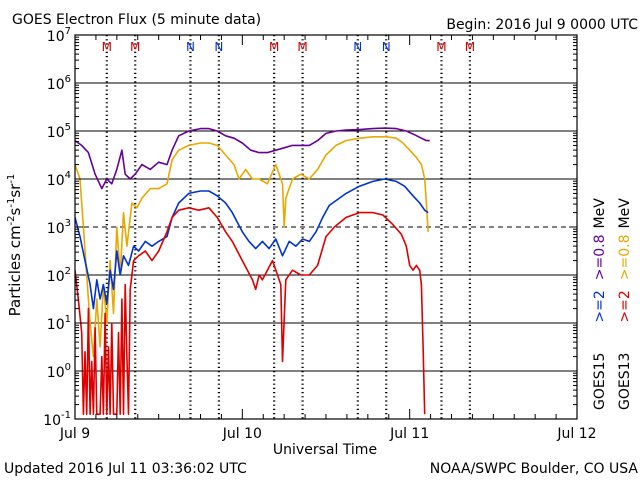 This screenshot has width=640, height=480. What do you see at coordinates (242, 434) in the screenshot?
I see `x-tick-label: Jul 10` at bounding box center [242, 434].